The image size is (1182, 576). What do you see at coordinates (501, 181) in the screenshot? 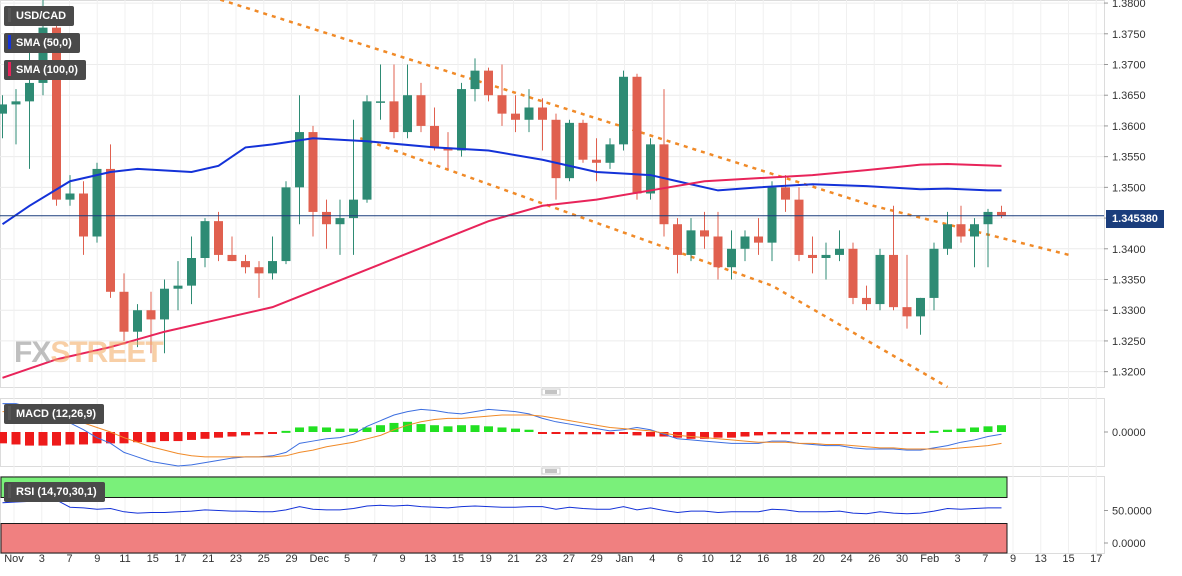
I see `sma50-line` at bounding box center [501, 181].